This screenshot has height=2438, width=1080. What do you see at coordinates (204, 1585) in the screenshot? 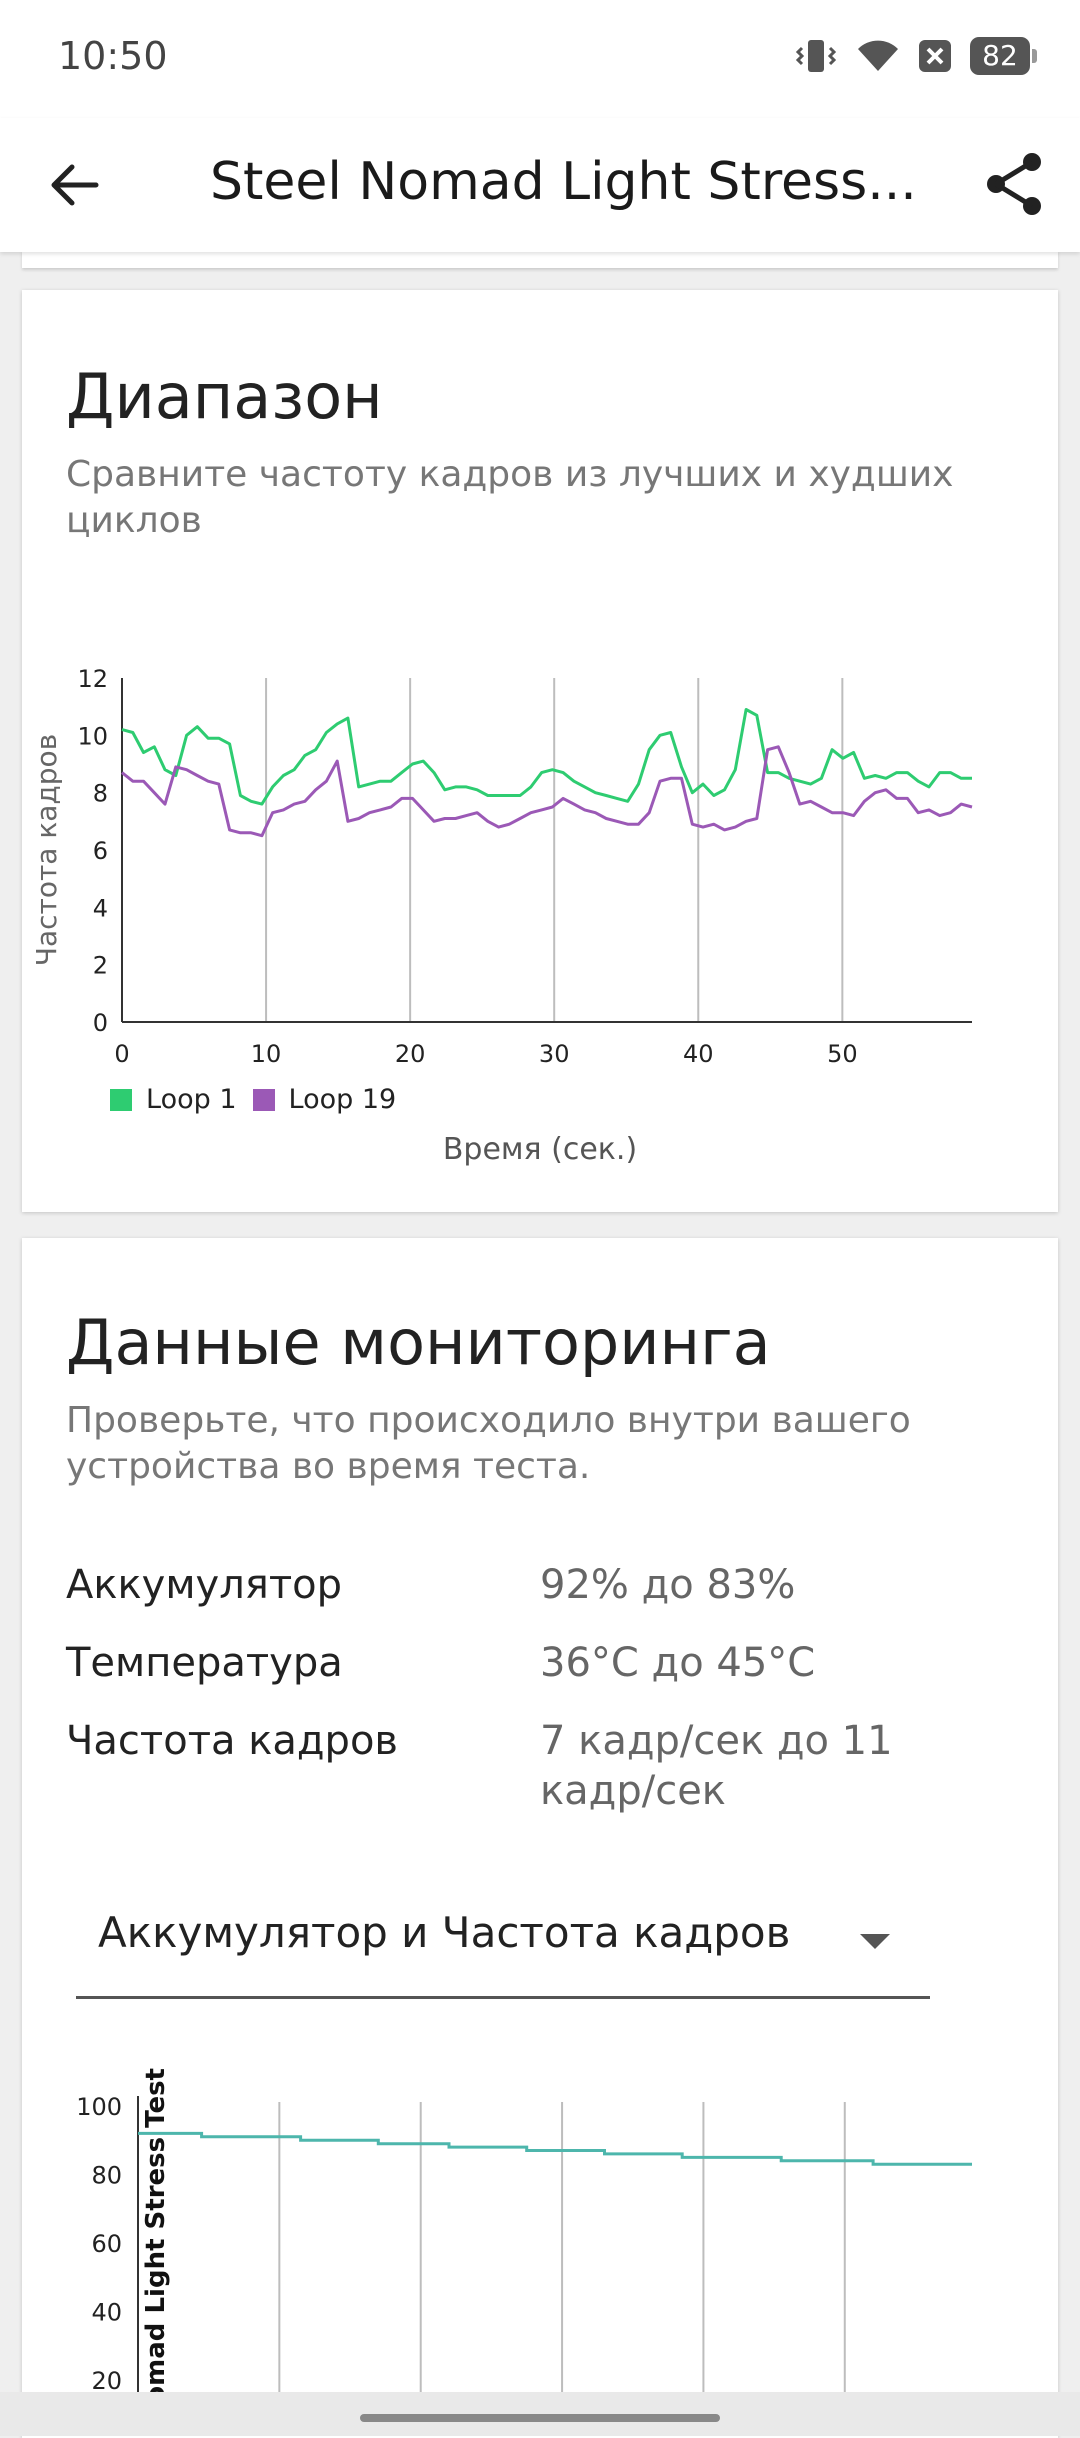
I see `battery-label: Аккумулятор` at bounding box center [204, 1585].